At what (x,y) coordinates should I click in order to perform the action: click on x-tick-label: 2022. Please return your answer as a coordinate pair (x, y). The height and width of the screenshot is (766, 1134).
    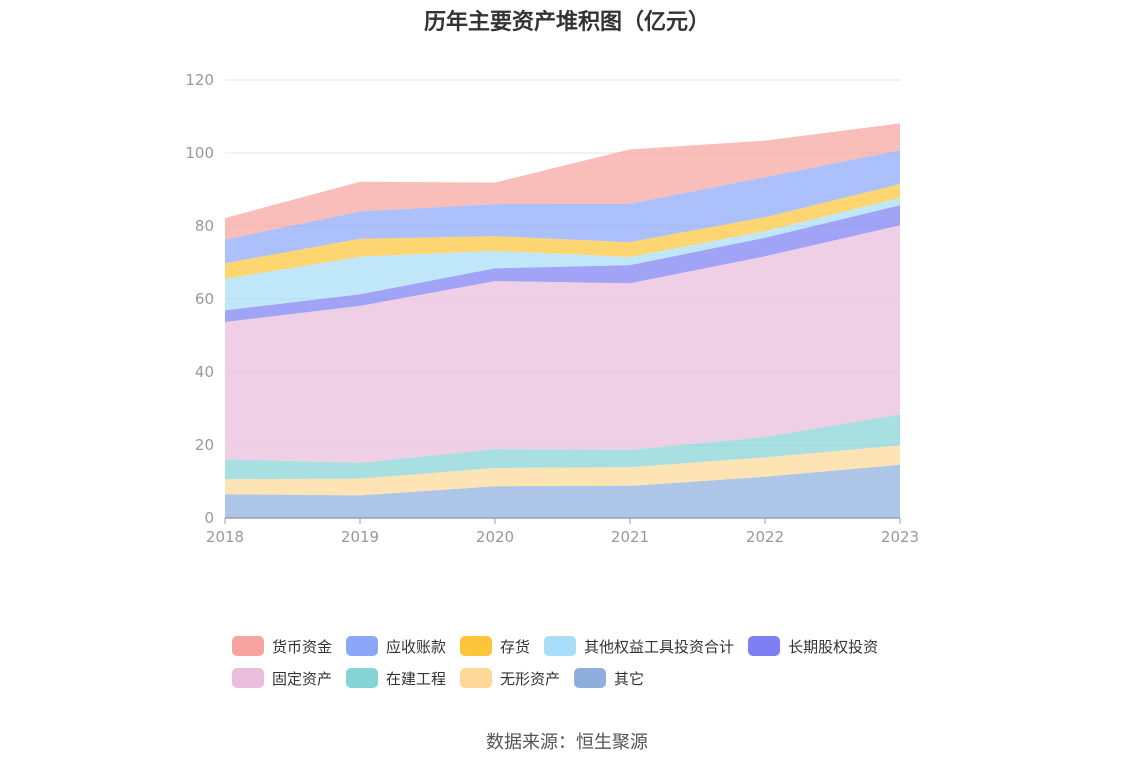
    Looking at the image, I should click on (765, 537).